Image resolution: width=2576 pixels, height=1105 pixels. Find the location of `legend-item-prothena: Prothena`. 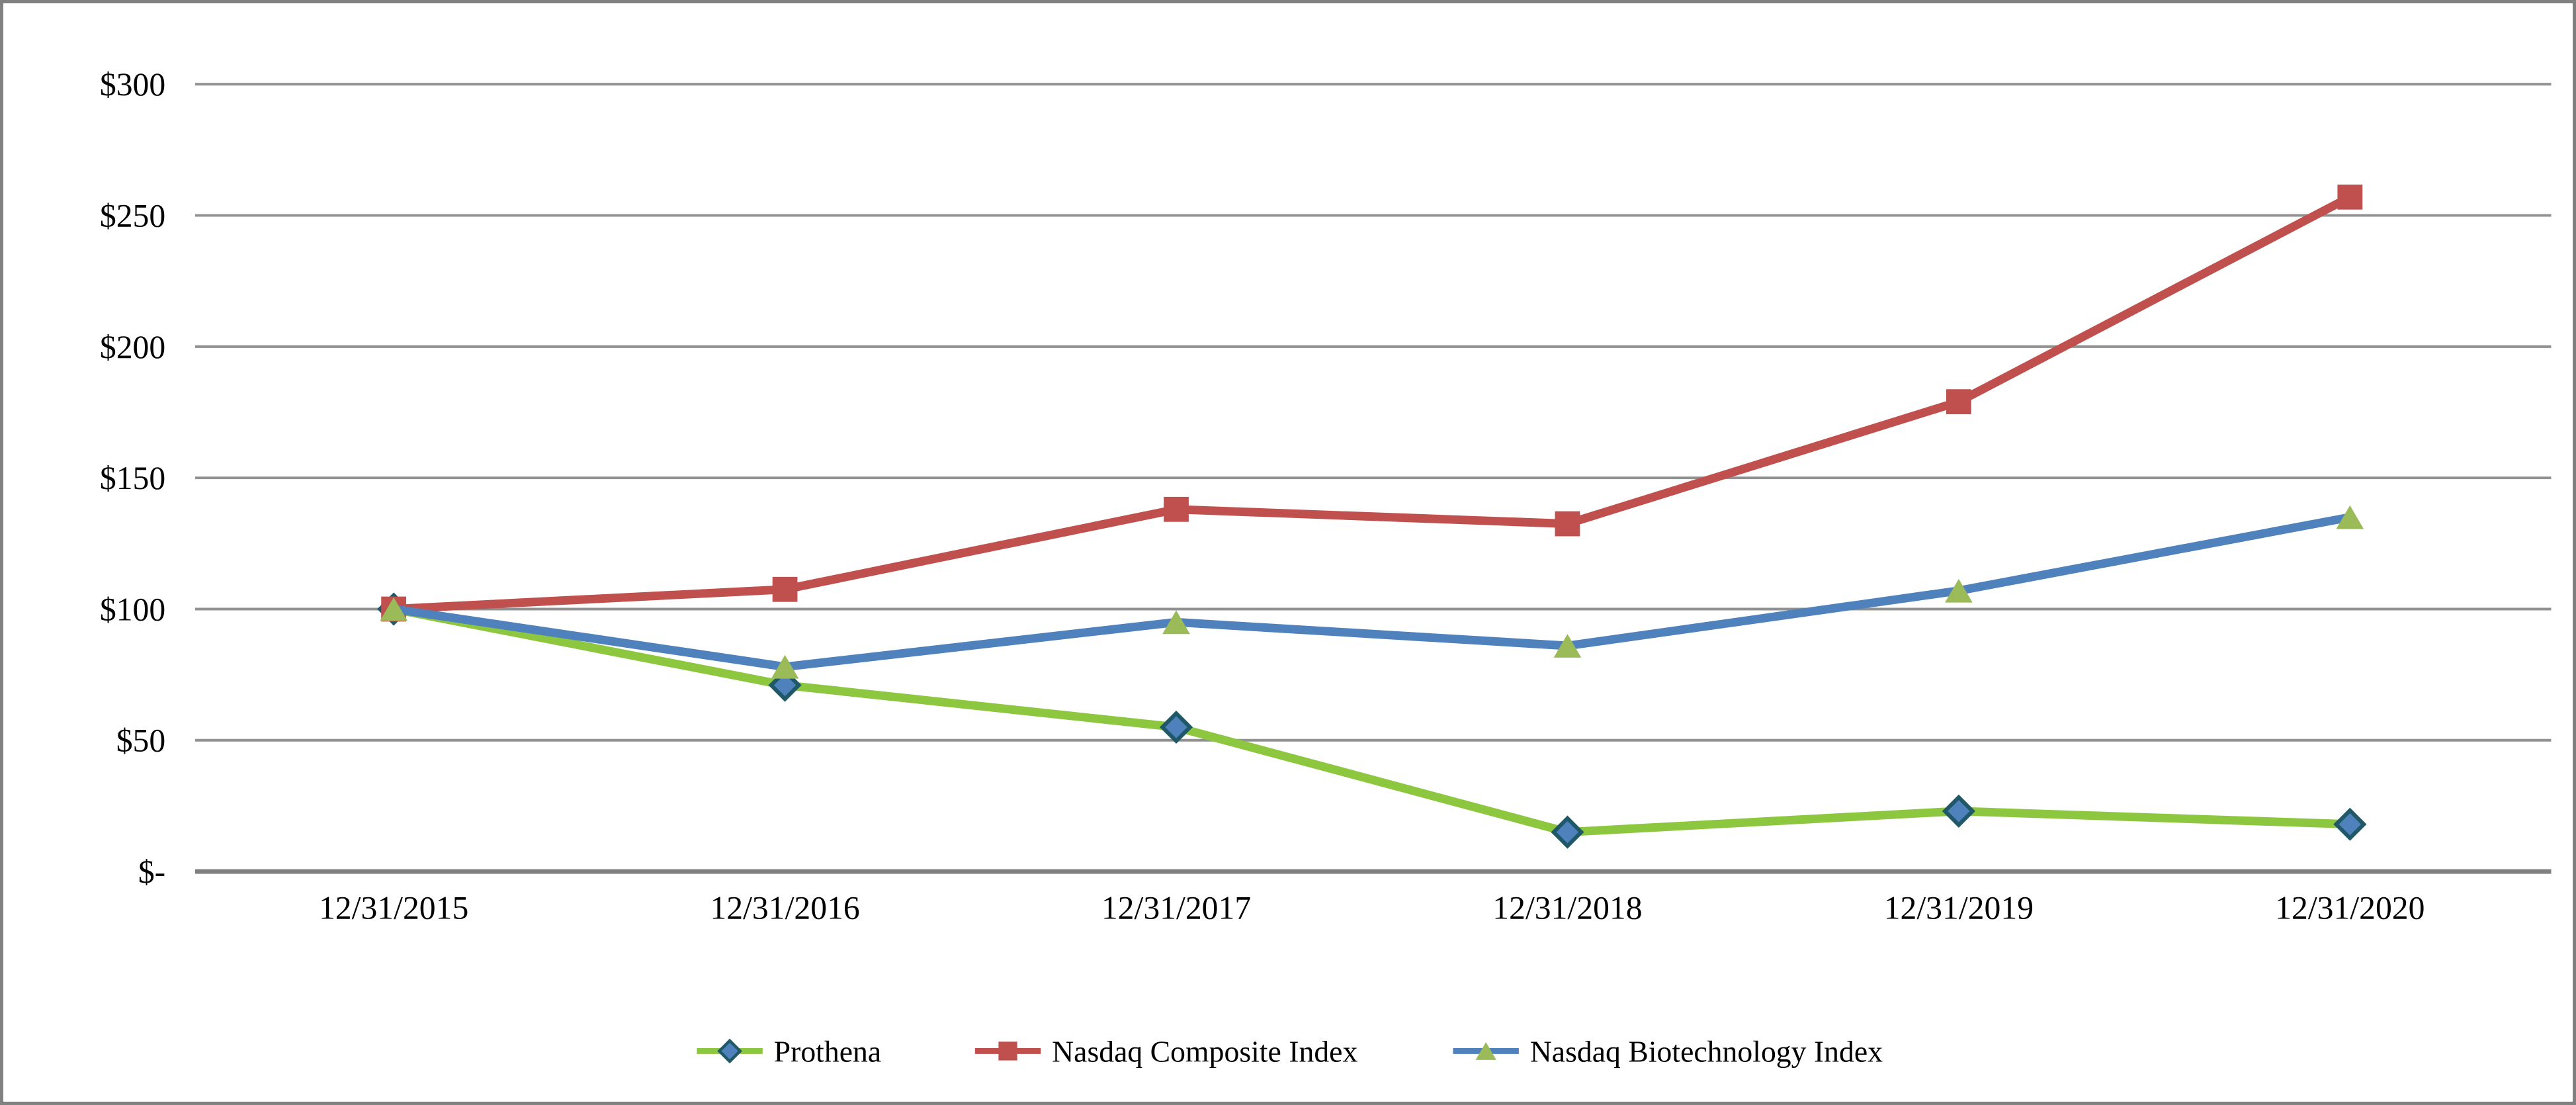

legend-item-prothena: Prothena is located at coordinates (789, 1051).